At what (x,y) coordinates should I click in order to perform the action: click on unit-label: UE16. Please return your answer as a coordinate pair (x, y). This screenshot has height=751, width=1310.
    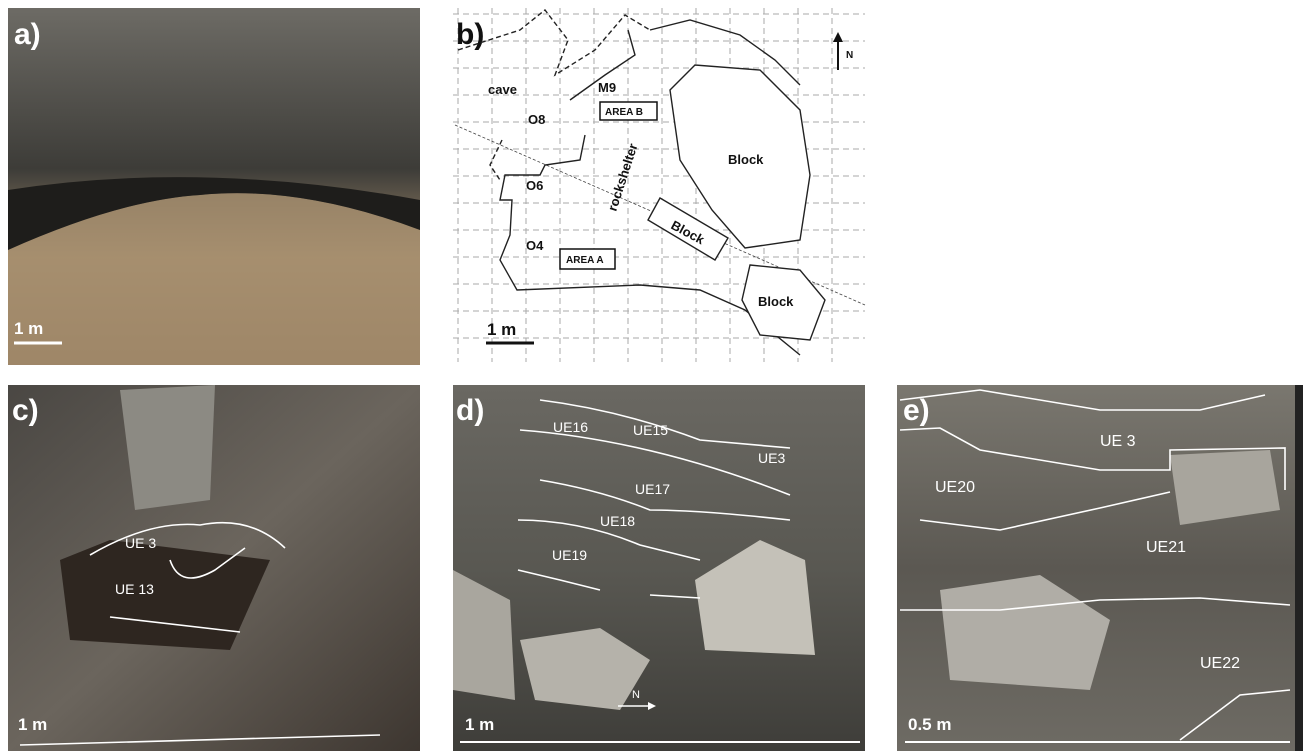
    Looking at the image, I should click on (570, 427).